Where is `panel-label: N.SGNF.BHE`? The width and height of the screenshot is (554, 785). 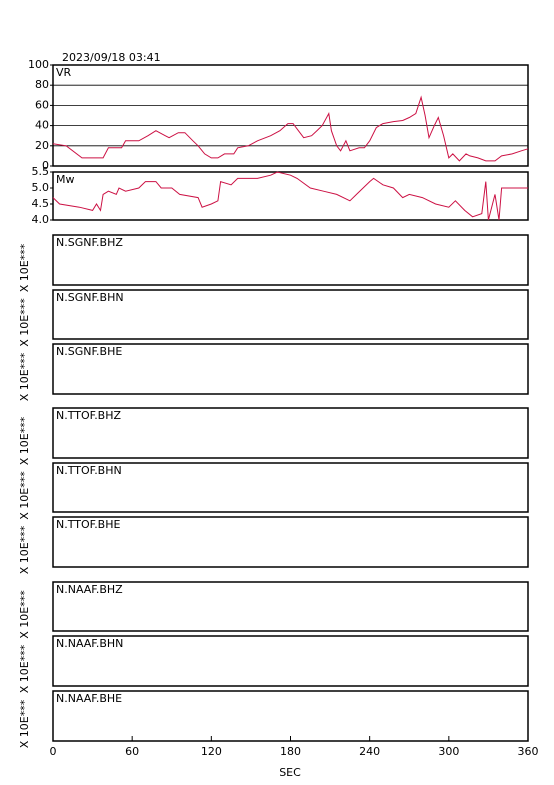 panel-label: N.SGNF.BHE is located at coordinates (89, 351).